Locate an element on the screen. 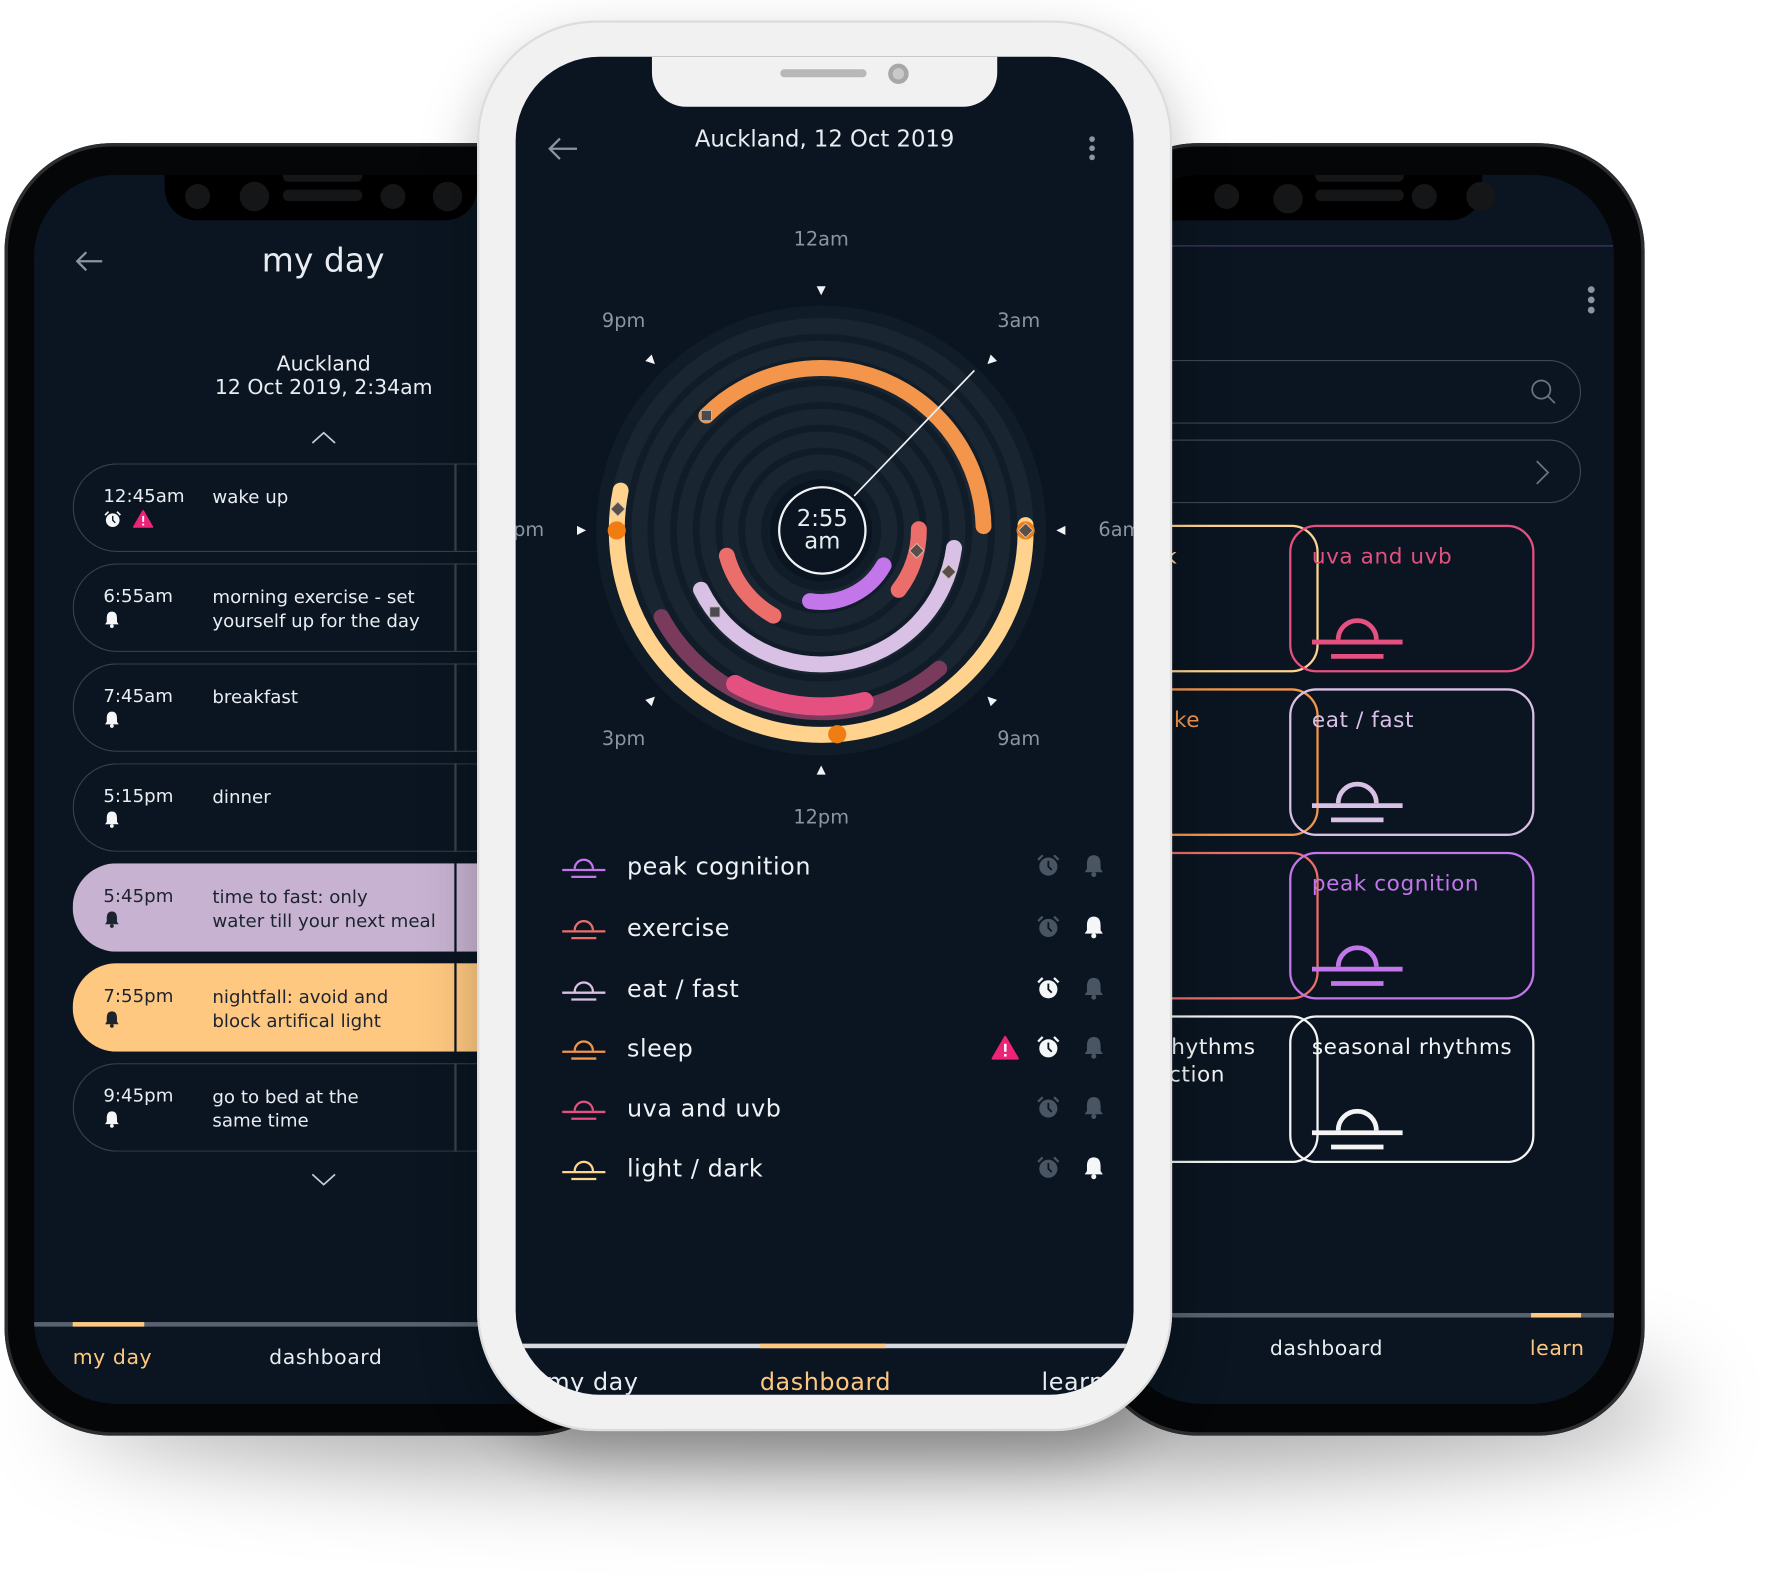 The height and width of the screenshot is (1596, 1781). nav-bar-line is located at coordinates (1366, 1315).